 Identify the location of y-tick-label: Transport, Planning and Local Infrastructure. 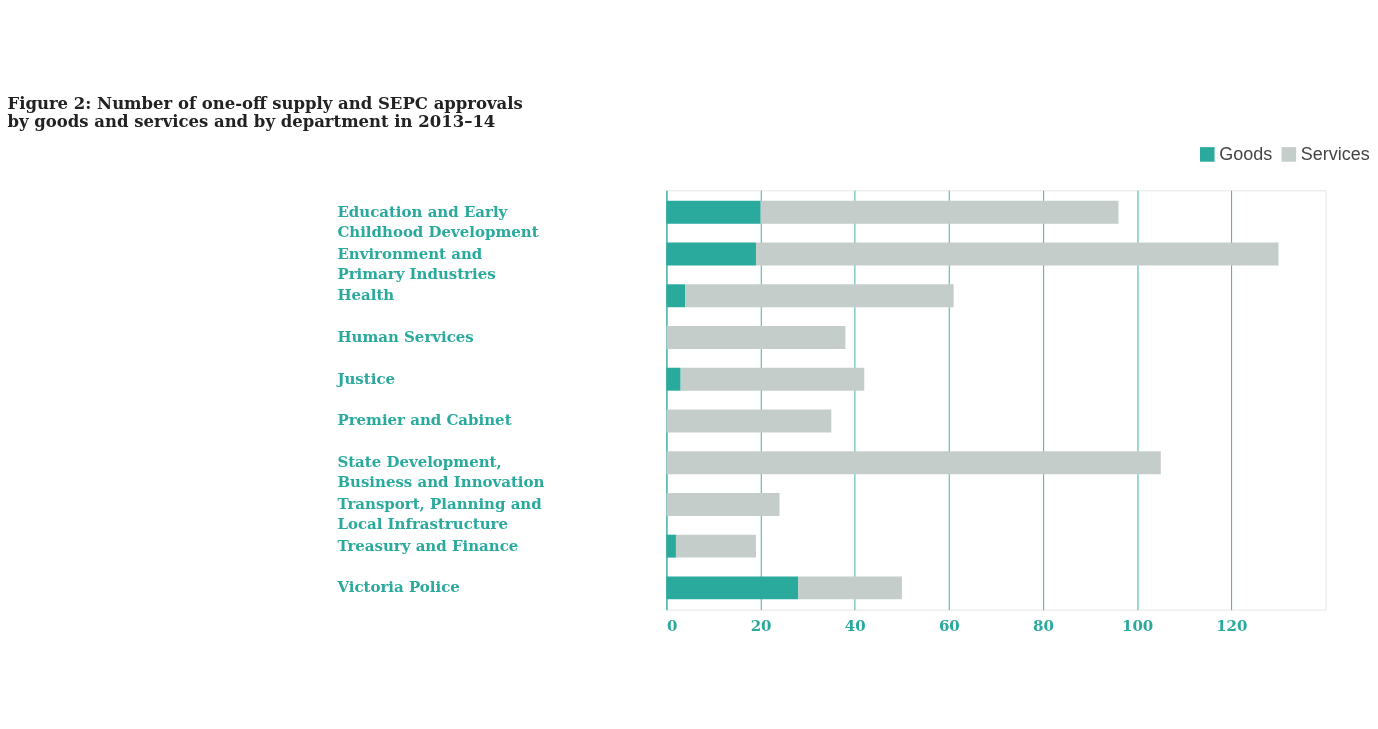
(440, 514).